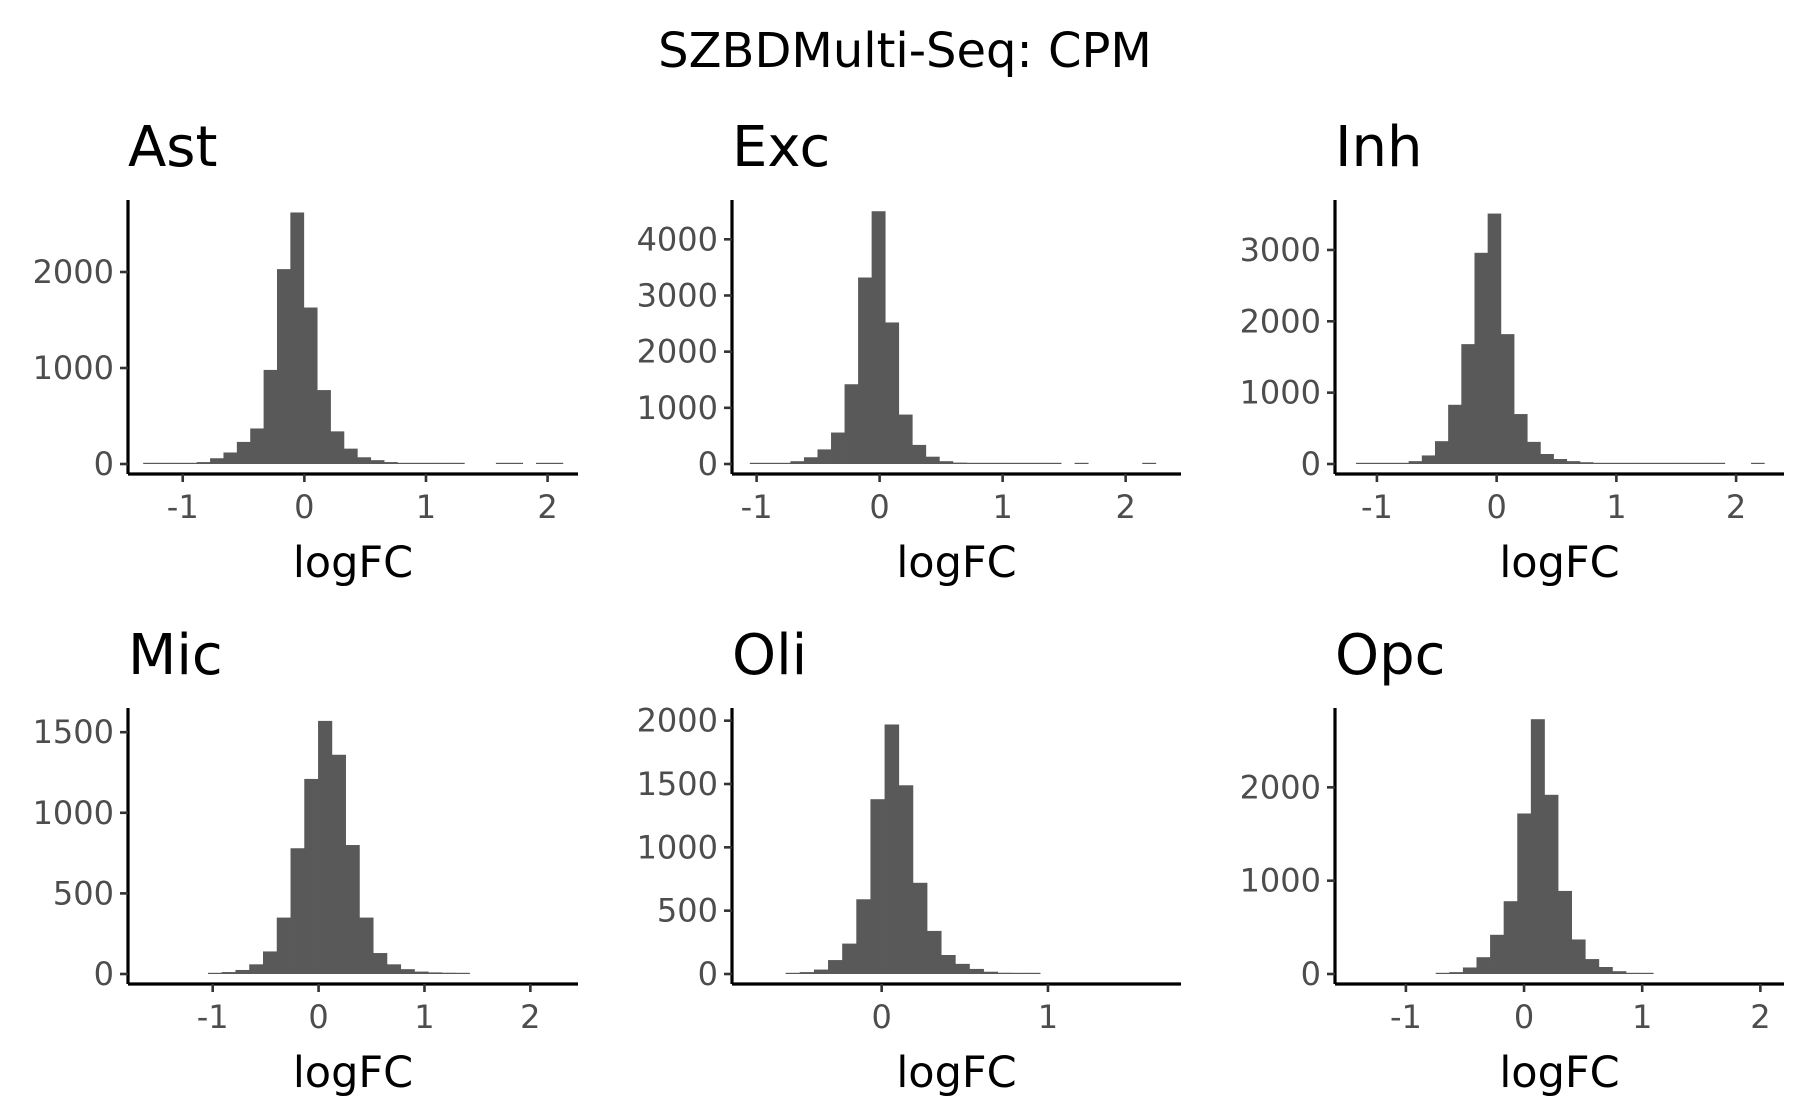 This screenshot has width=1800, height=1113. Describe the element at coordinates (353, 1073) in the screenshot. I see `x-axis-label-mic: logFC` at that location.